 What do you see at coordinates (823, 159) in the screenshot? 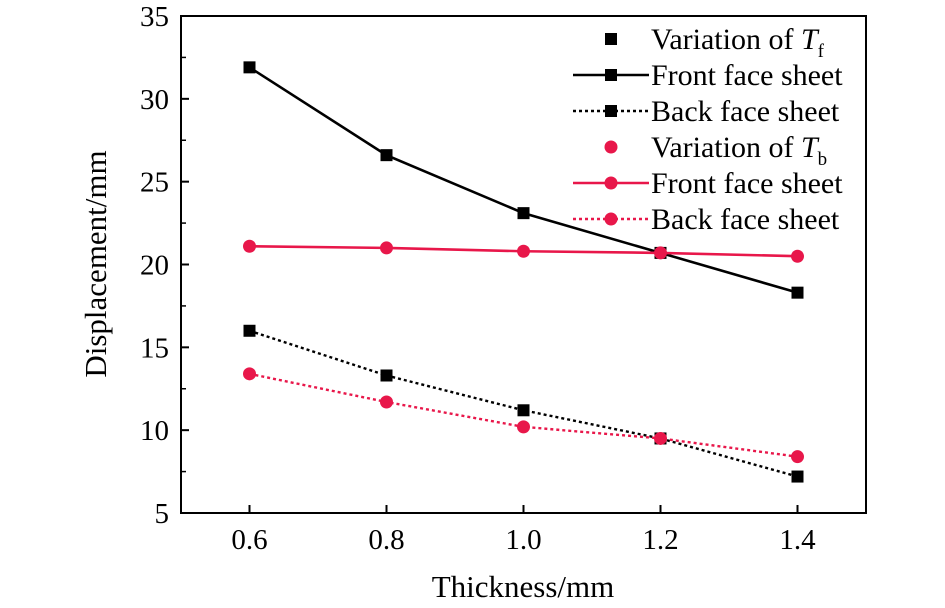
I see `legend-subscript: b` at bounding box center [823, 159].